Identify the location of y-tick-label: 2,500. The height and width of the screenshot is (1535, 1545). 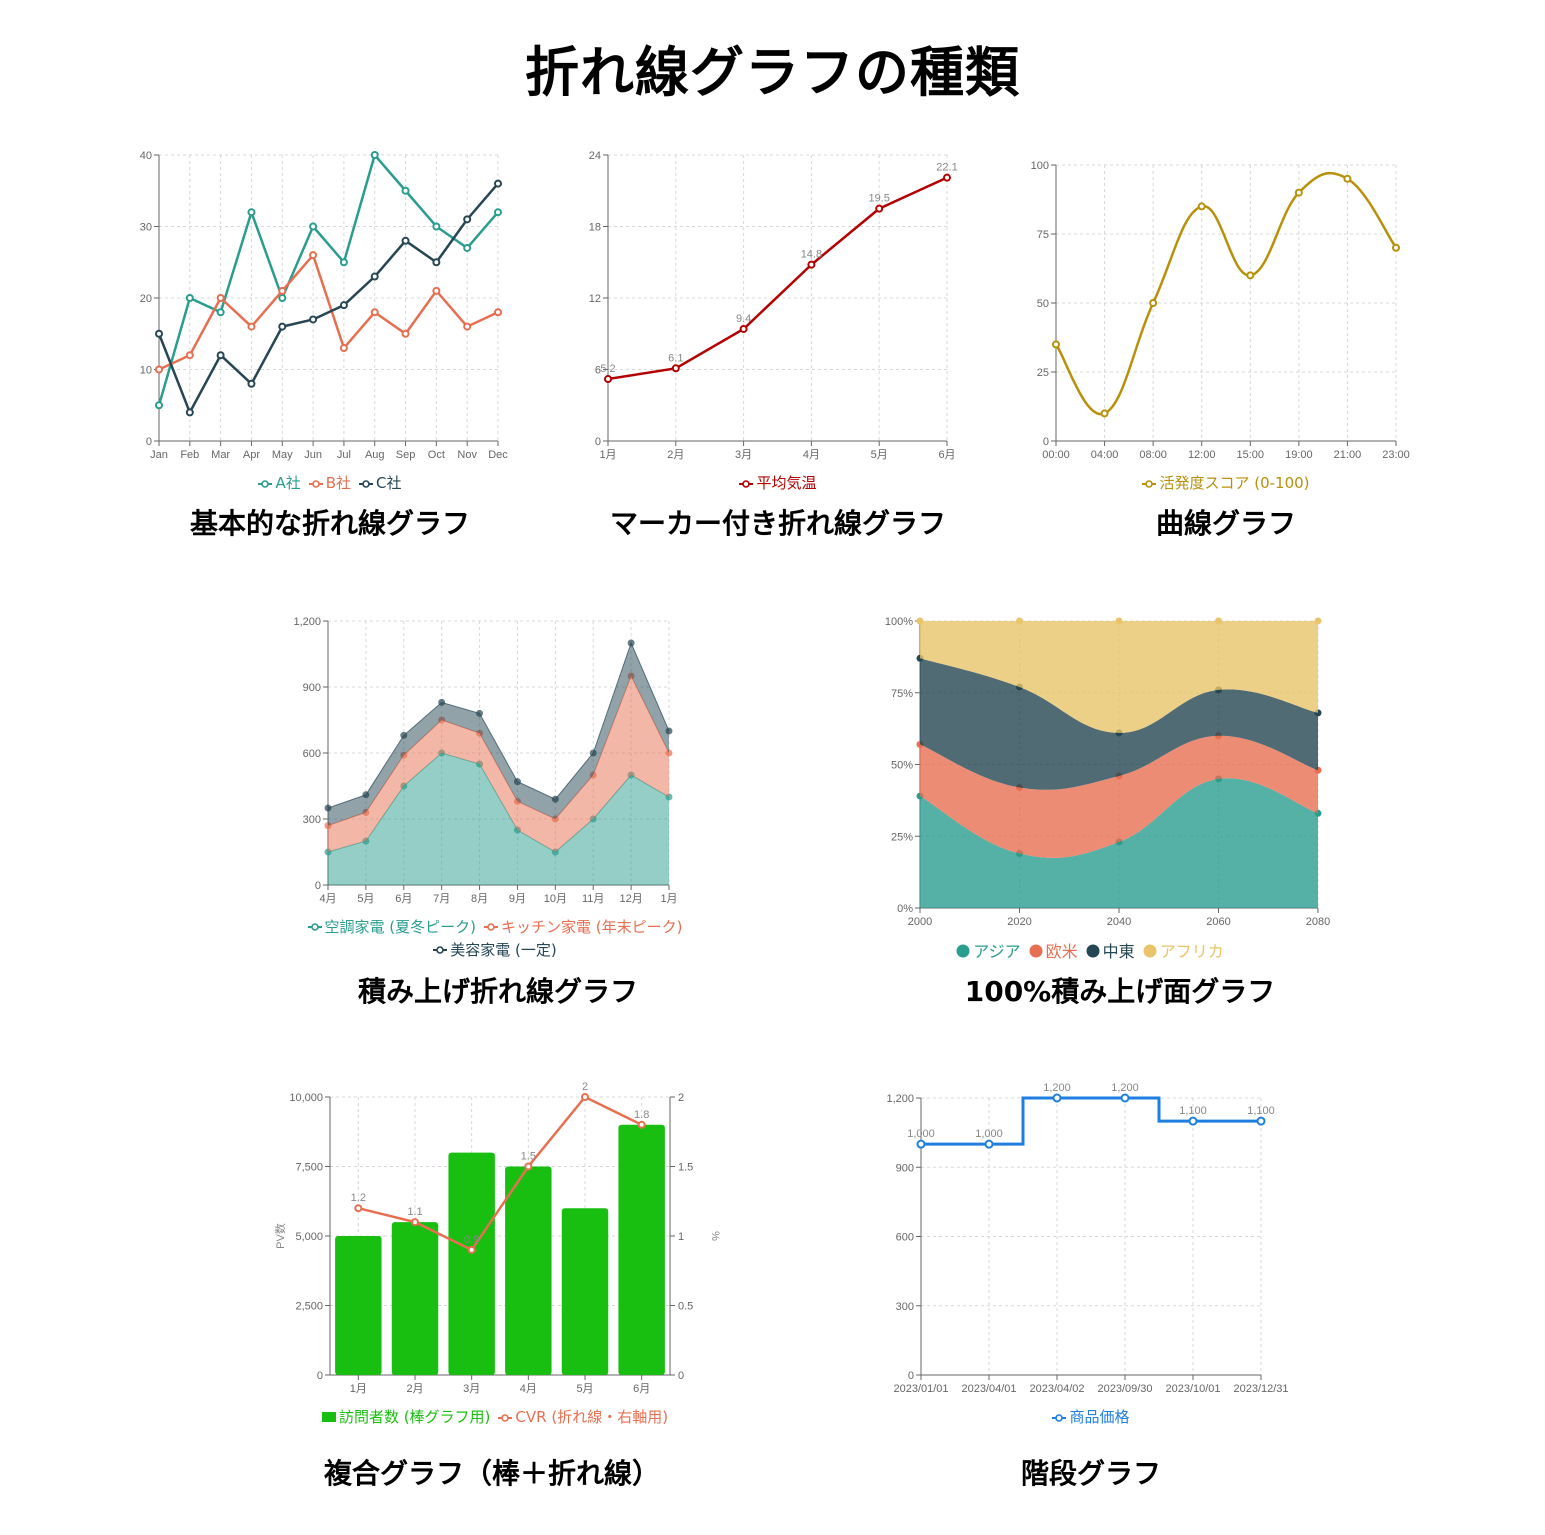
(309, 1307).